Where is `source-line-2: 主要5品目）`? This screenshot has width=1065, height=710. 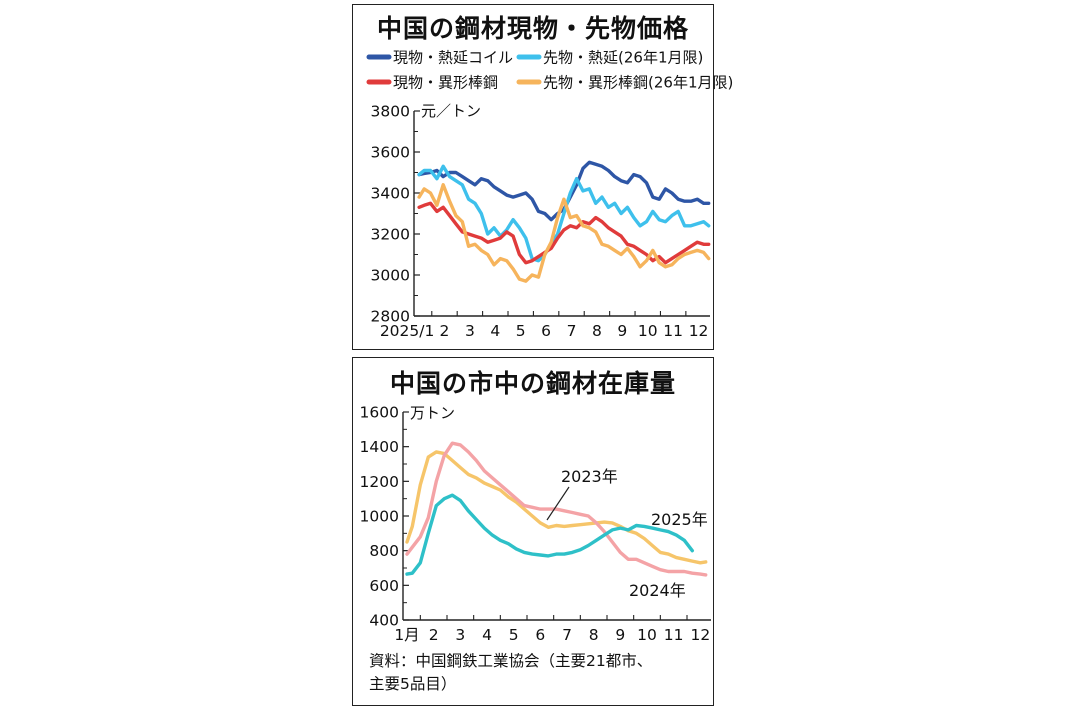 source-line-2: 主要5品目） is located at coordinates (413, 684).